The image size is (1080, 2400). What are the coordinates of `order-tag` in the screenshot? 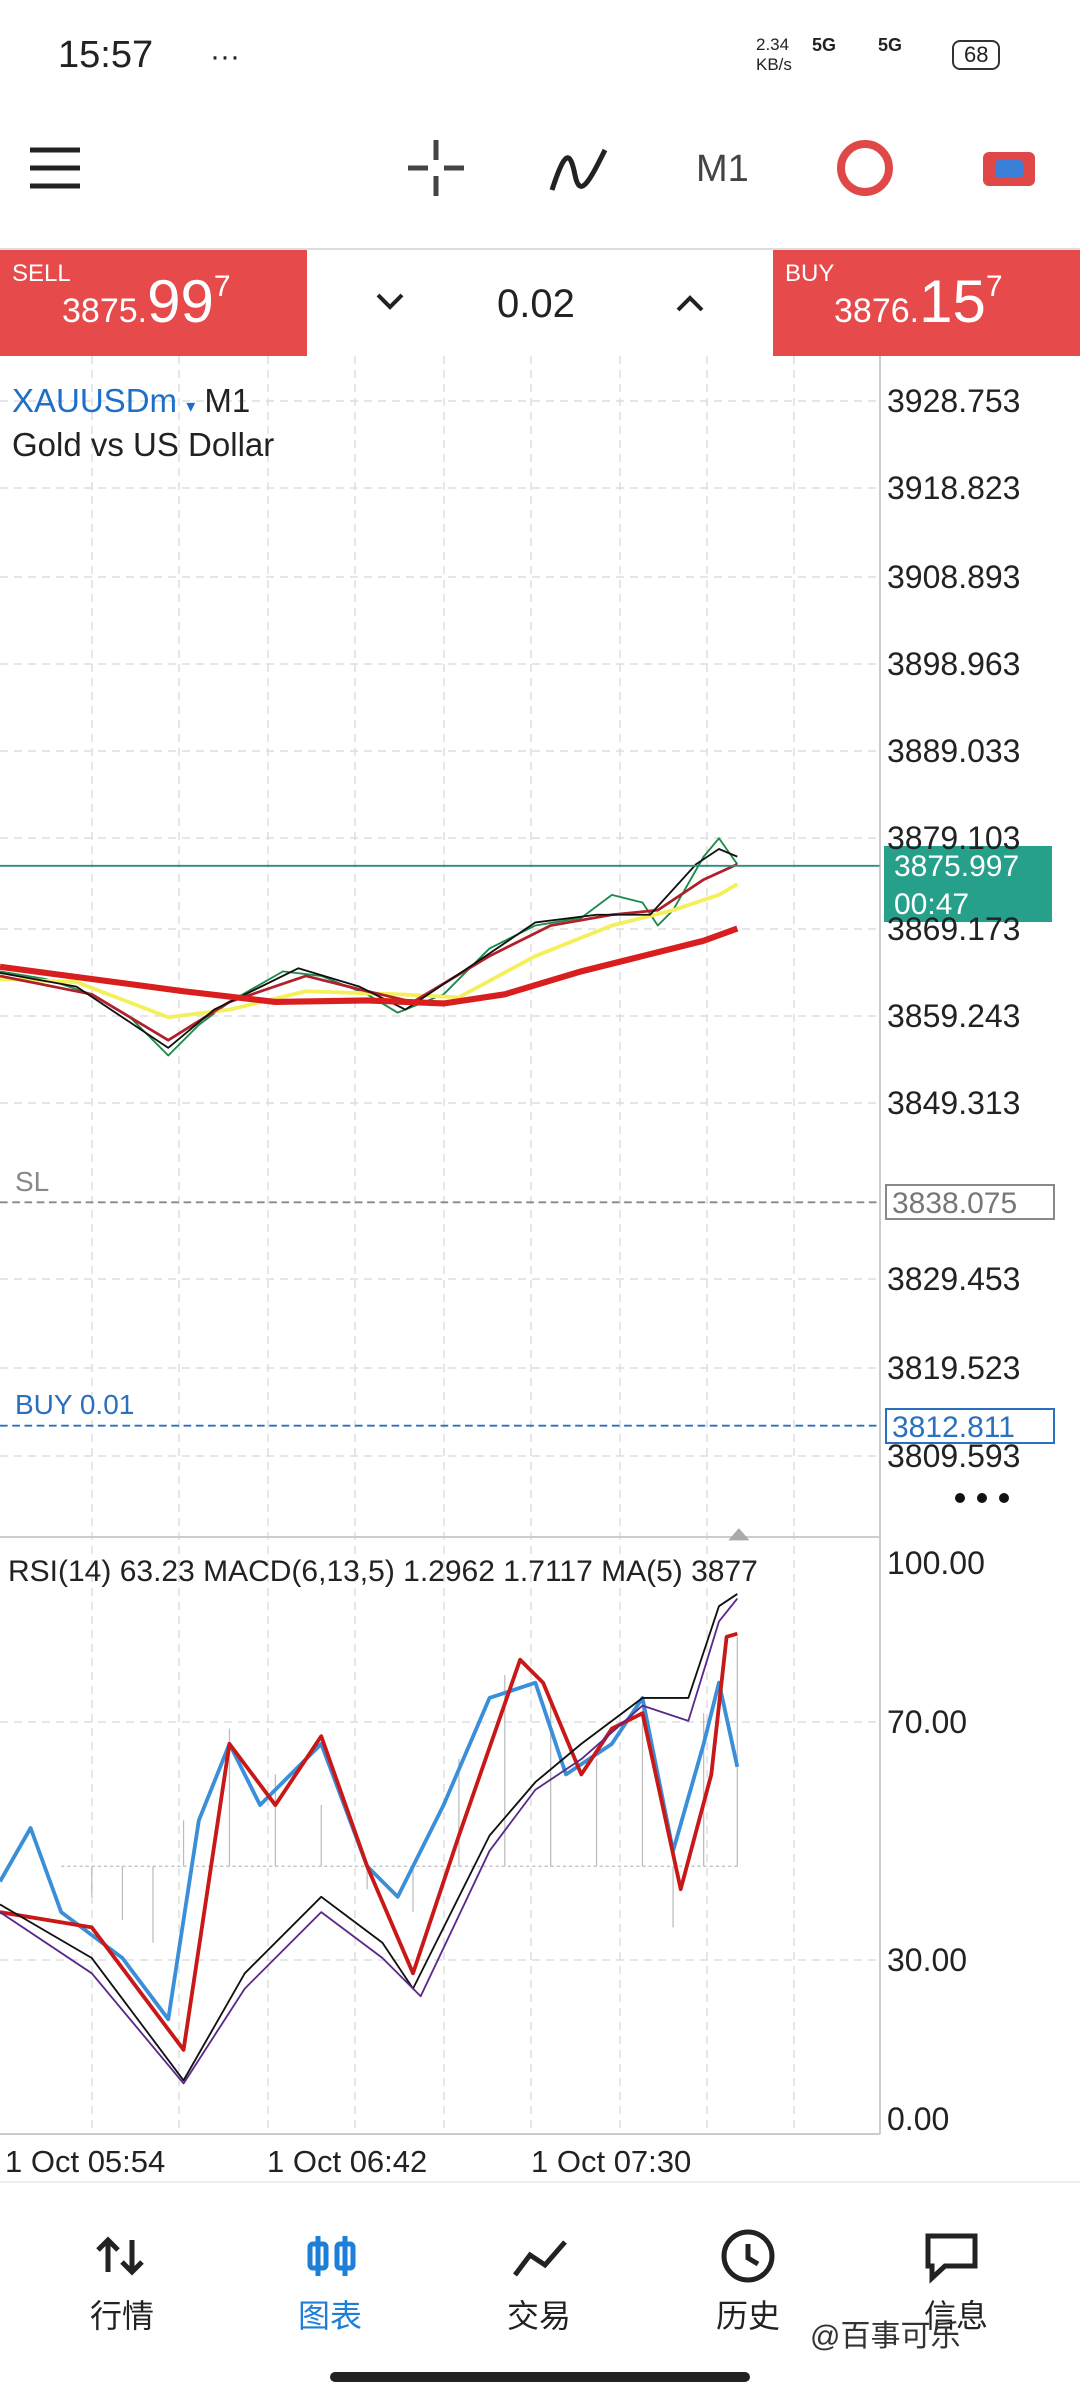 It's located at (970, 1426).